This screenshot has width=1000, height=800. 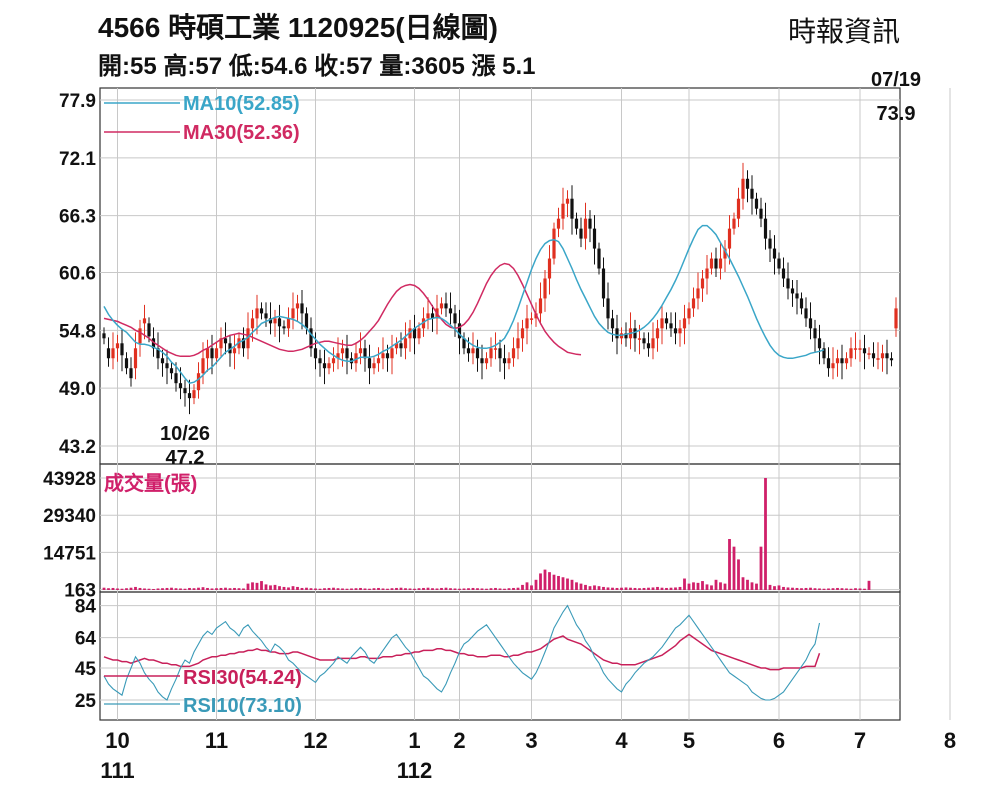 What do you see at coordinates (216, 740) in the screenshot?
I see `x-tick-label: 11` at bounding box center [216, 740].